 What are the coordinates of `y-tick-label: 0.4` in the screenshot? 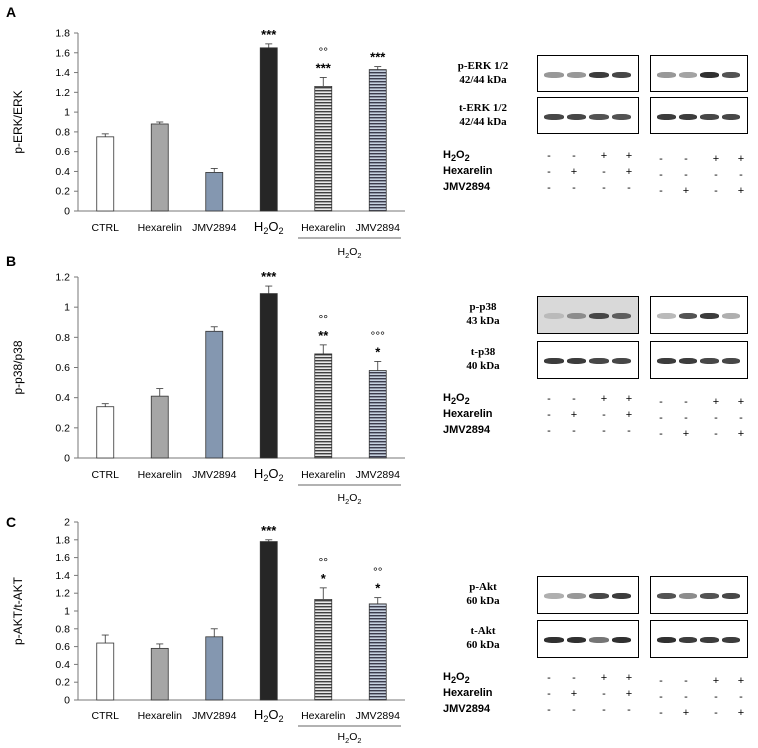 It's located at (62, 398).